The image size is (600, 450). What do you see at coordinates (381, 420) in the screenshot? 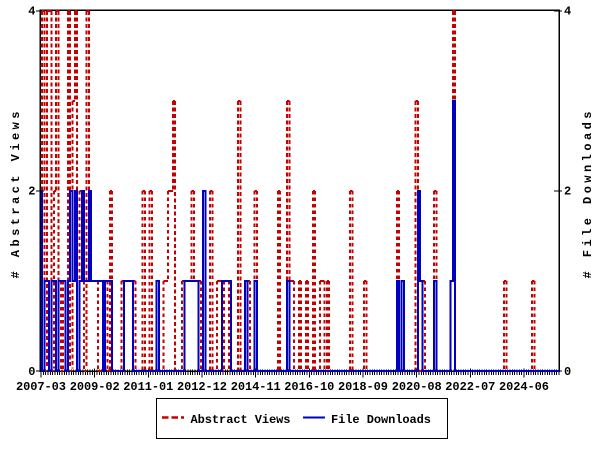
I see `svg-text: File Downloads` at bounding box center [381, 420].